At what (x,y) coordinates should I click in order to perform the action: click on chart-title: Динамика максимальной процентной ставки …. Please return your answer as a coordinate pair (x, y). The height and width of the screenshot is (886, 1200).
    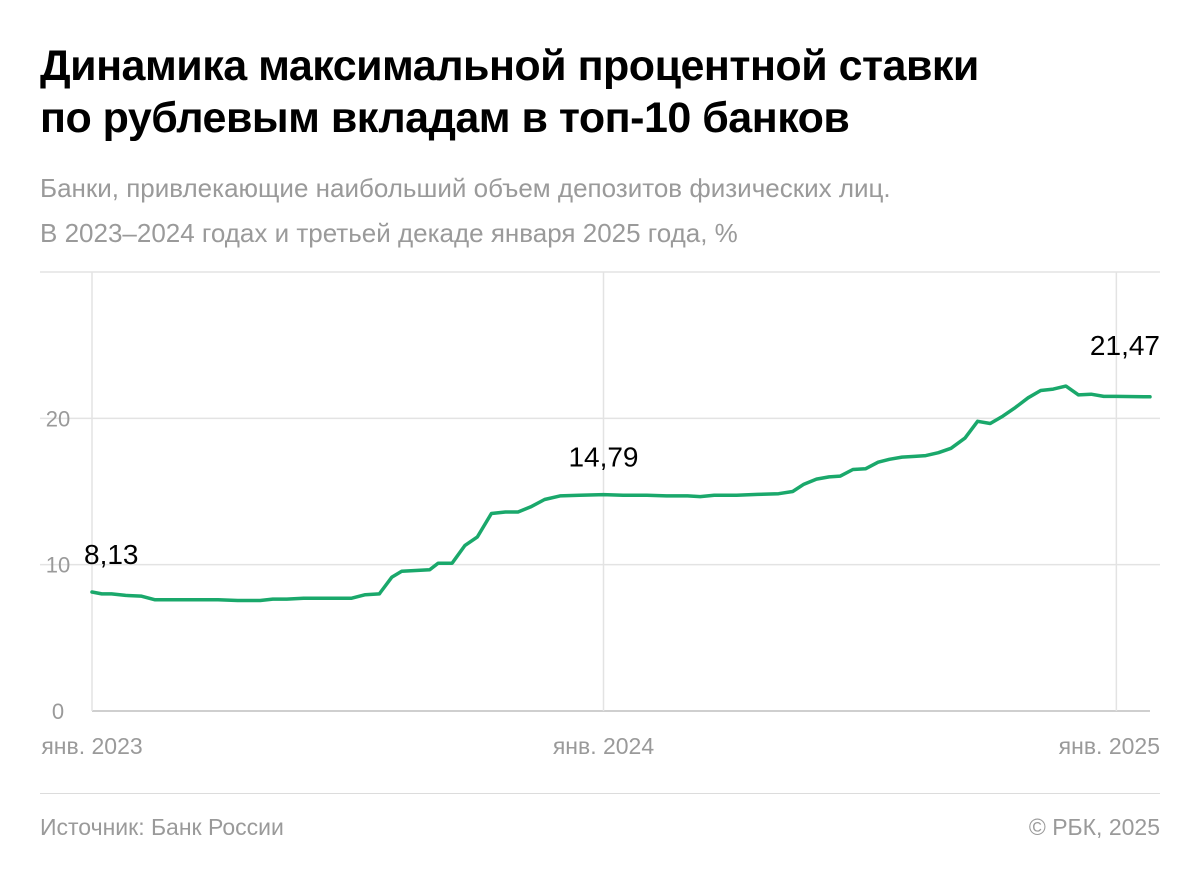
    Looking at the image, I should click on (600, 92).